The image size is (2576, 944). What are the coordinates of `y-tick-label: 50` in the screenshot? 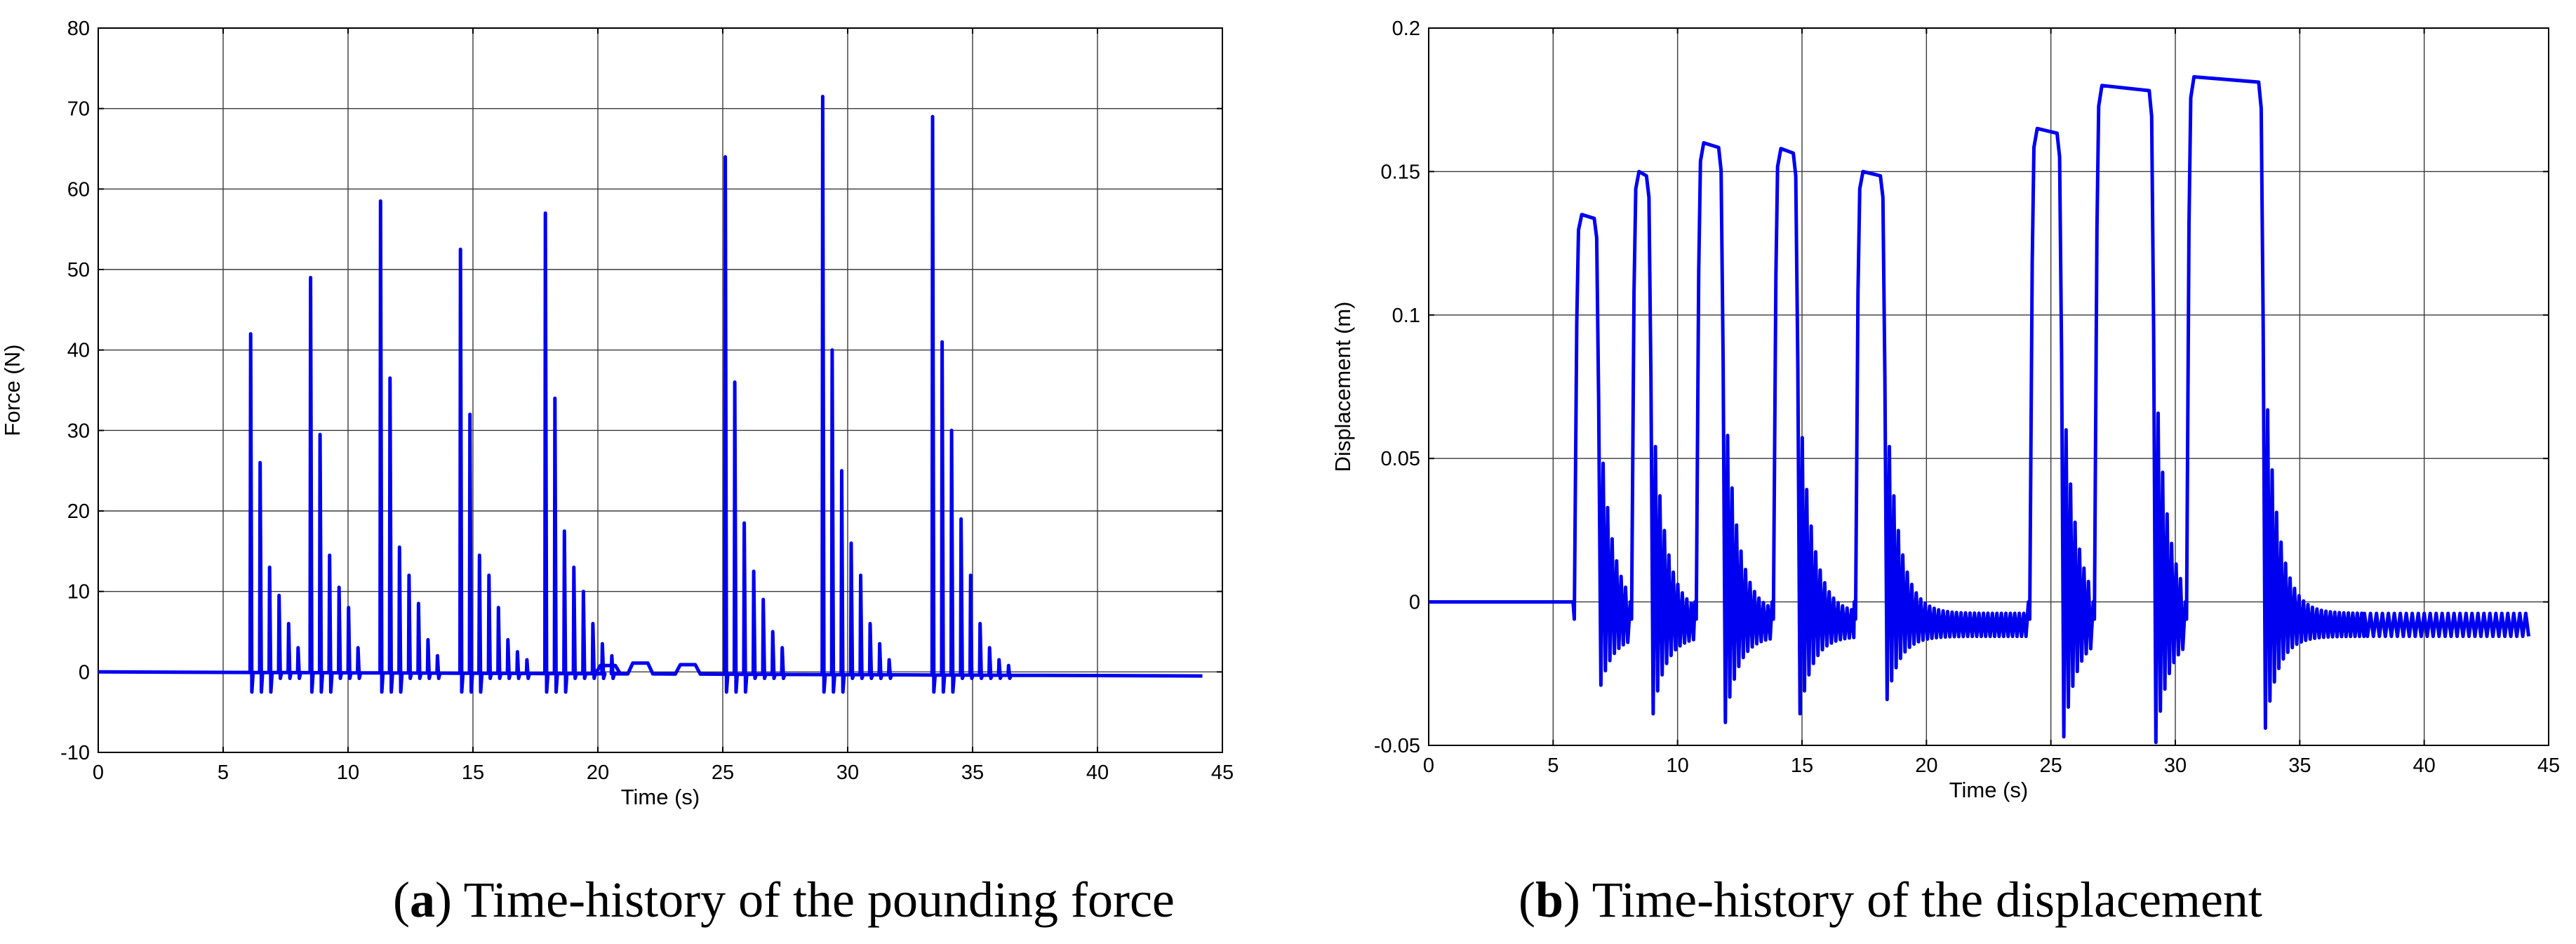 It's located at (78, 270).